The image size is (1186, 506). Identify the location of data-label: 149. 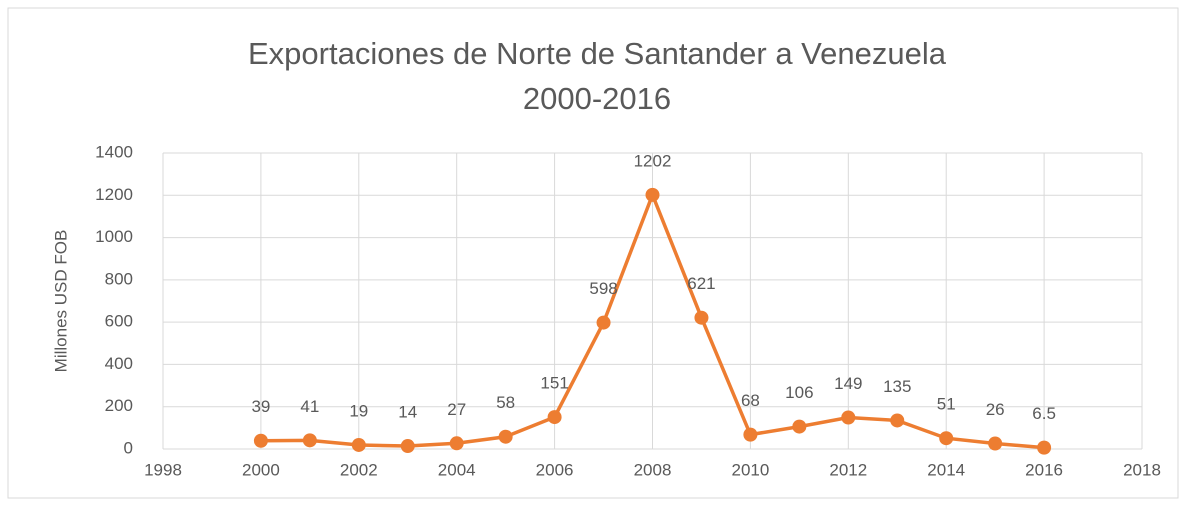
(848, 383).